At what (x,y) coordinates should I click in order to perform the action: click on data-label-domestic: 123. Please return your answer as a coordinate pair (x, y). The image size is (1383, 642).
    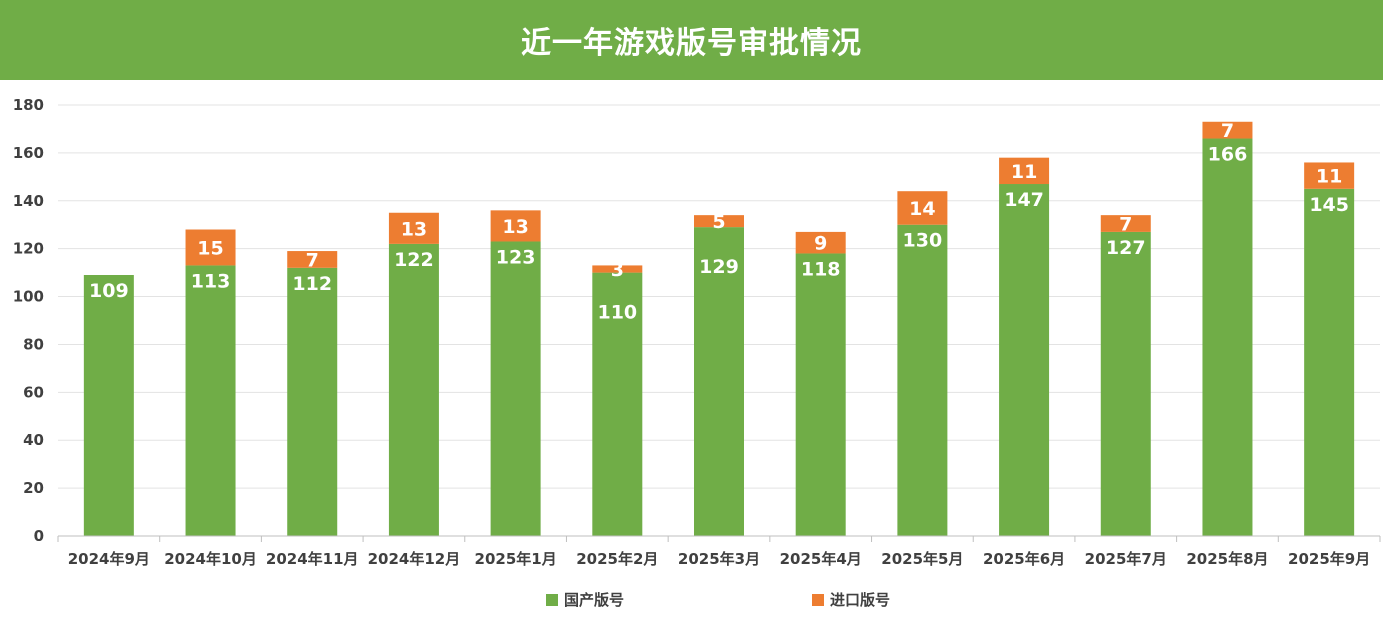
    Looking at the image, I should click on (516, 257).